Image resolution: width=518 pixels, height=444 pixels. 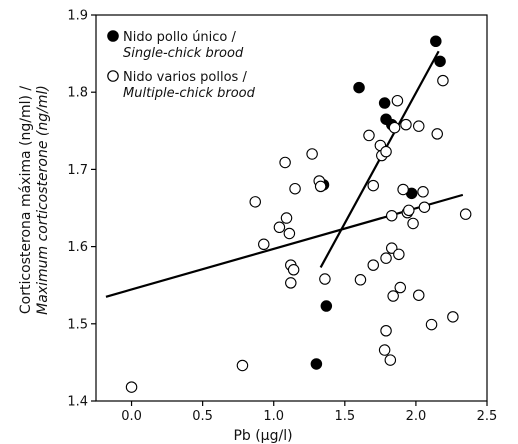 I want to click on x-tick-label: 2.0, so click(x=416, y=416).